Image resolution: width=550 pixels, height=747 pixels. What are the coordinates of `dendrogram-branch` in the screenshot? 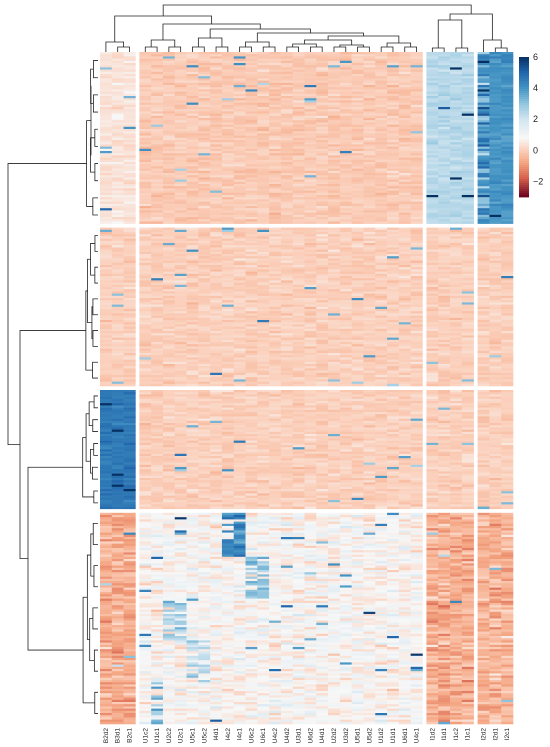 It's located at (95, 69).